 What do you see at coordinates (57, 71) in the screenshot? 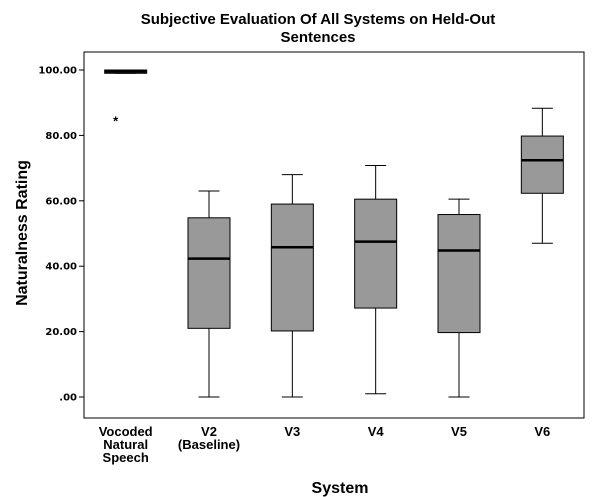
I see `y-tick-label-5: 100.00` at bounding box center [57, 71].